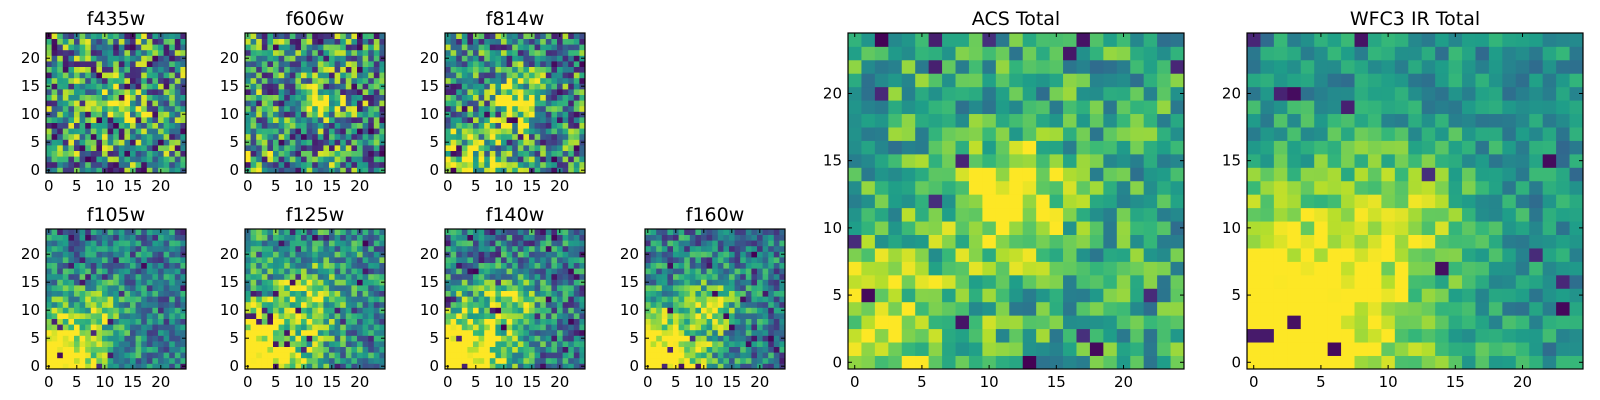  Describe the element at coordinates (429, 254) in the screenshot. I see `y-tick-label: 20` at that location.